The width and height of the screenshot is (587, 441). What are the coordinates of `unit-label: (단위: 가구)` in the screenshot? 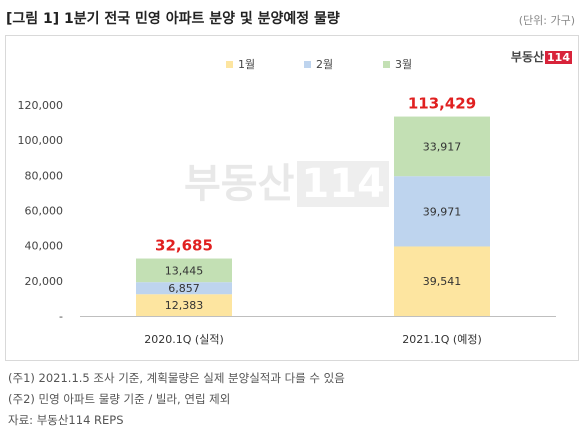 It's located at (546, 20).